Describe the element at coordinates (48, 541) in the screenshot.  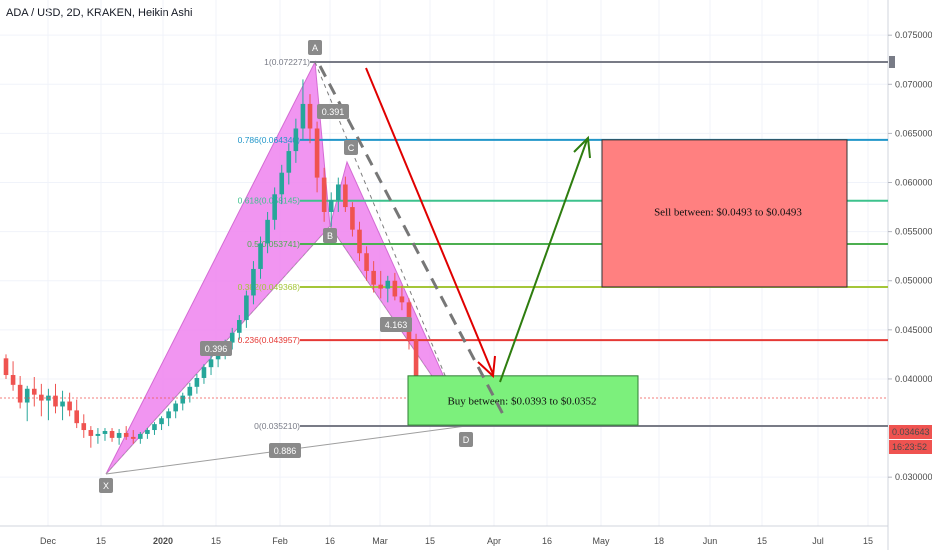
I see `time-tick-label: Dec` at that location.